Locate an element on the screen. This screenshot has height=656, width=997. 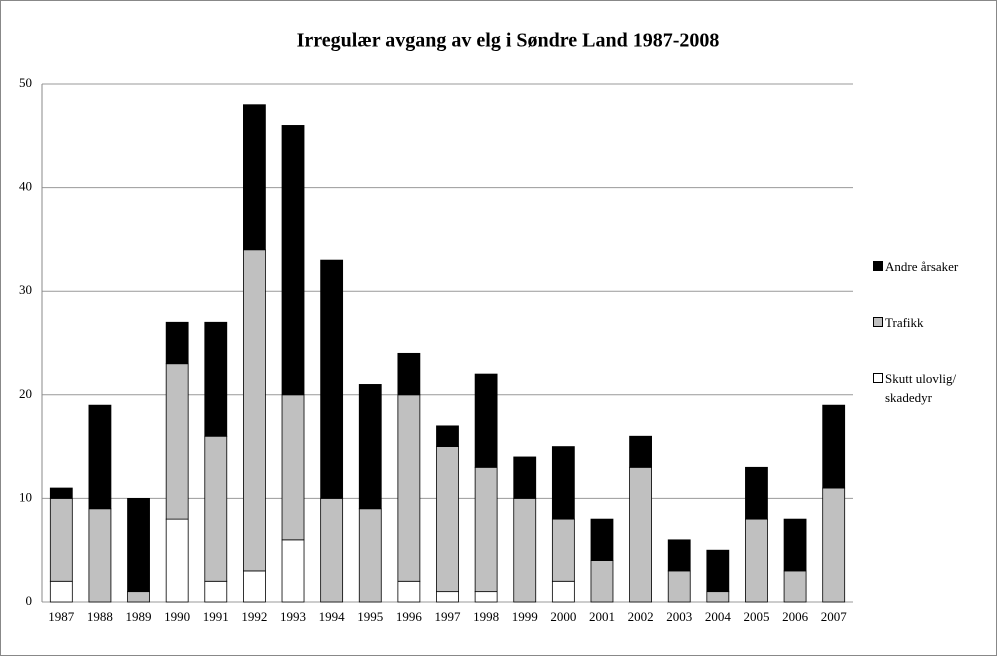
y-tick-label: 20 is located at coordinates (25, 393).